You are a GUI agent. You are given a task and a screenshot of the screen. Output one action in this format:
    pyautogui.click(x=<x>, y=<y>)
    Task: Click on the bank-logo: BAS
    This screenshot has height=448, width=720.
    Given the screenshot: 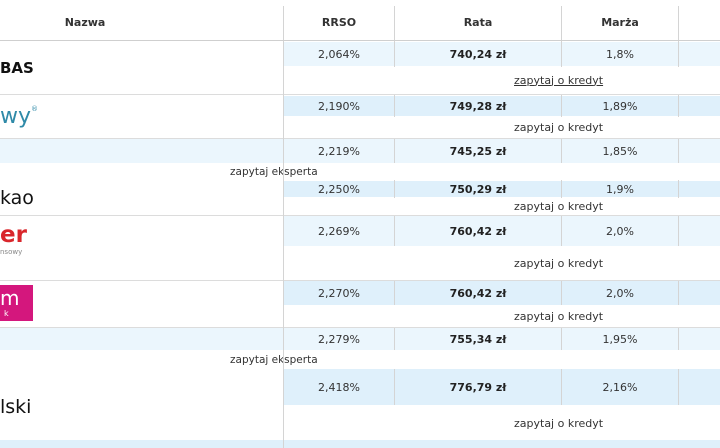 What is the action you would take?
    pyautogui.click(x=17, y=68)
    